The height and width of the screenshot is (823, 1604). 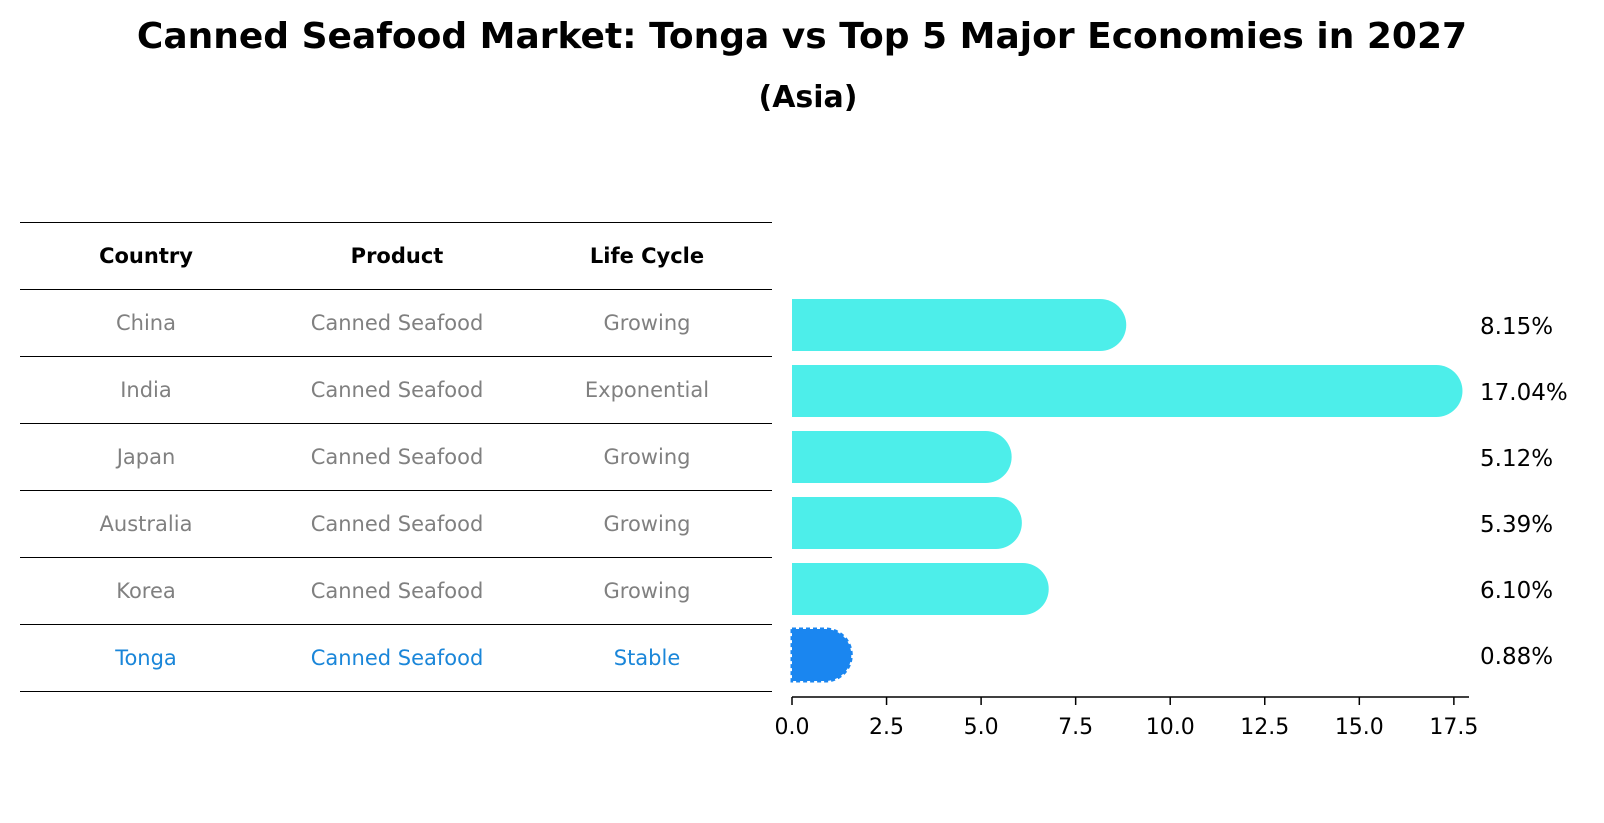 I want to click on table-row: Korea Canned Seafood Growing, so click(x=396, y=591).